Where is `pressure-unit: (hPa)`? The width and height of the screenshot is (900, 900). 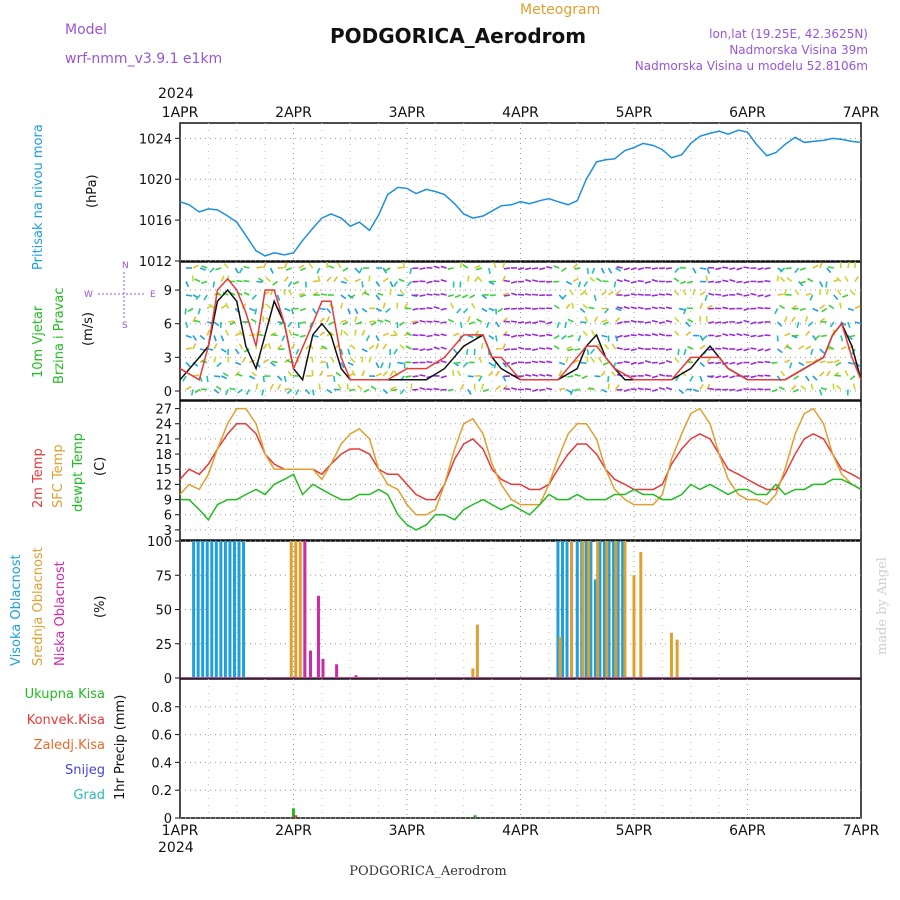 pressure-unit: (hPa) is located at coordinates (92, 191).